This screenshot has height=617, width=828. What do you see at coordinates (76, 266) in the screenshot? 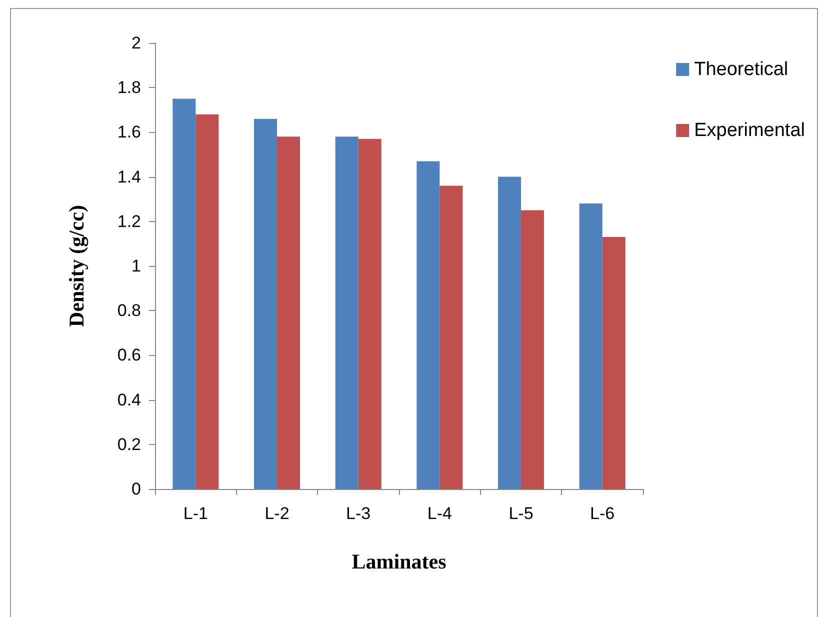
I see `y-axis-title: Density (g/cc)` at bounding box center [76, 266].